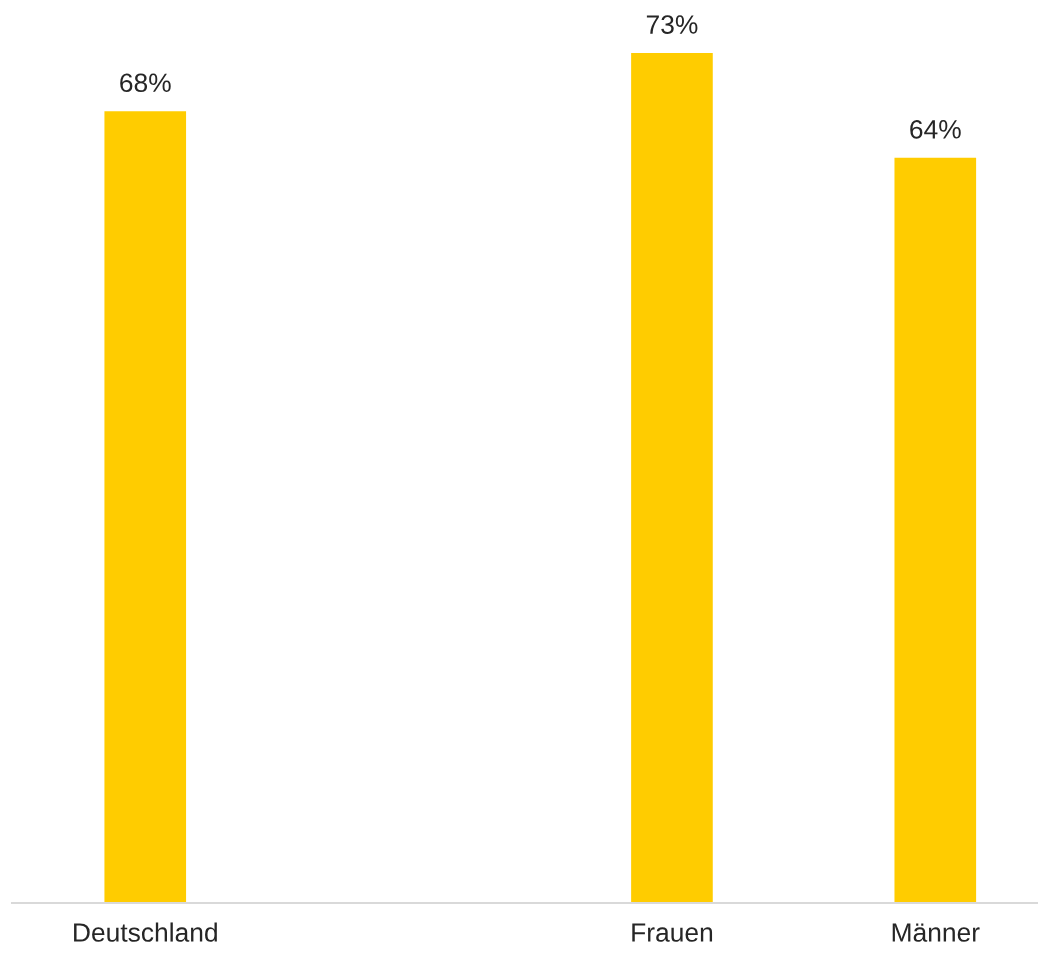  I want to click on data-label: 73%, so click(672, 24).